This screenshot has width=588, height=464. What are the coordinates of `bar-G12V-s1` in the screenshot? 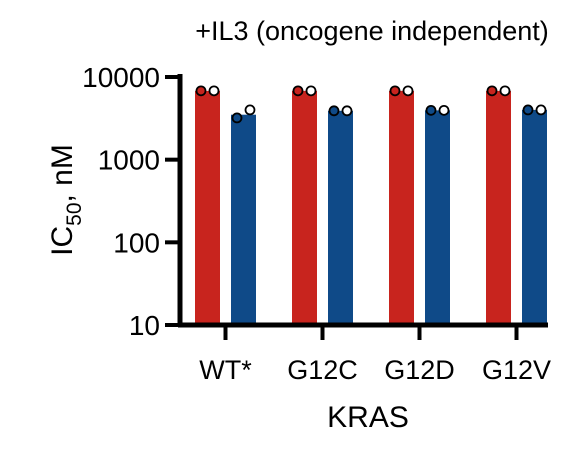 It's located at (534, 217).